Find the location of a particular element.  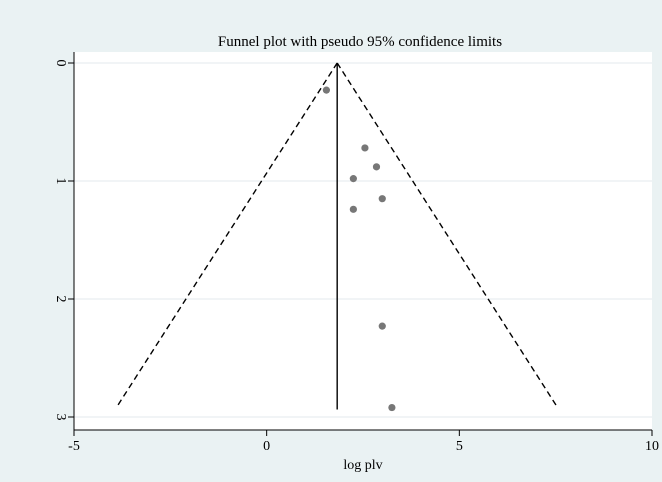

x-tick-label: 0 is located at coordinates (266, 446).